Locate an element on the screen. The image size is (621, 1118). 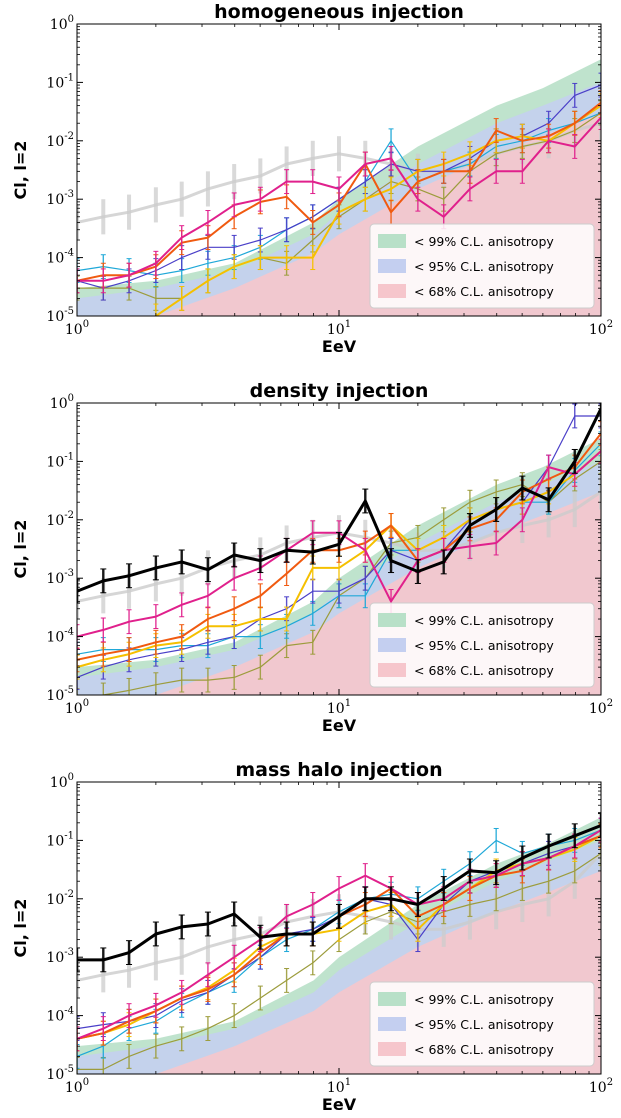
chart-title: density injection is located at coordinates (339, 391).